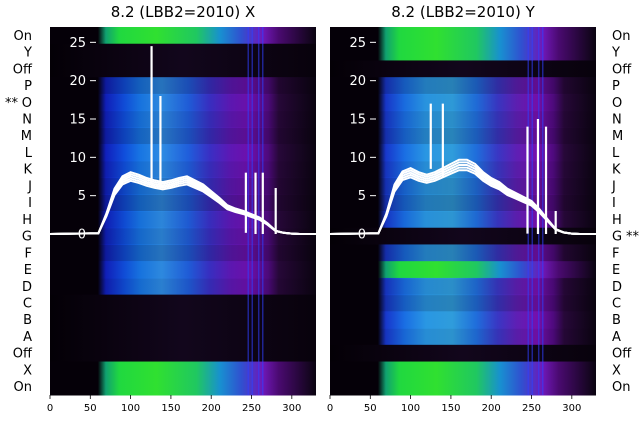 This screenshot has width=640, height=440. What do you see at coordinates (617, 120) in the screenshot?
I see `row-label-n: N` at bounding box center [617, 120].